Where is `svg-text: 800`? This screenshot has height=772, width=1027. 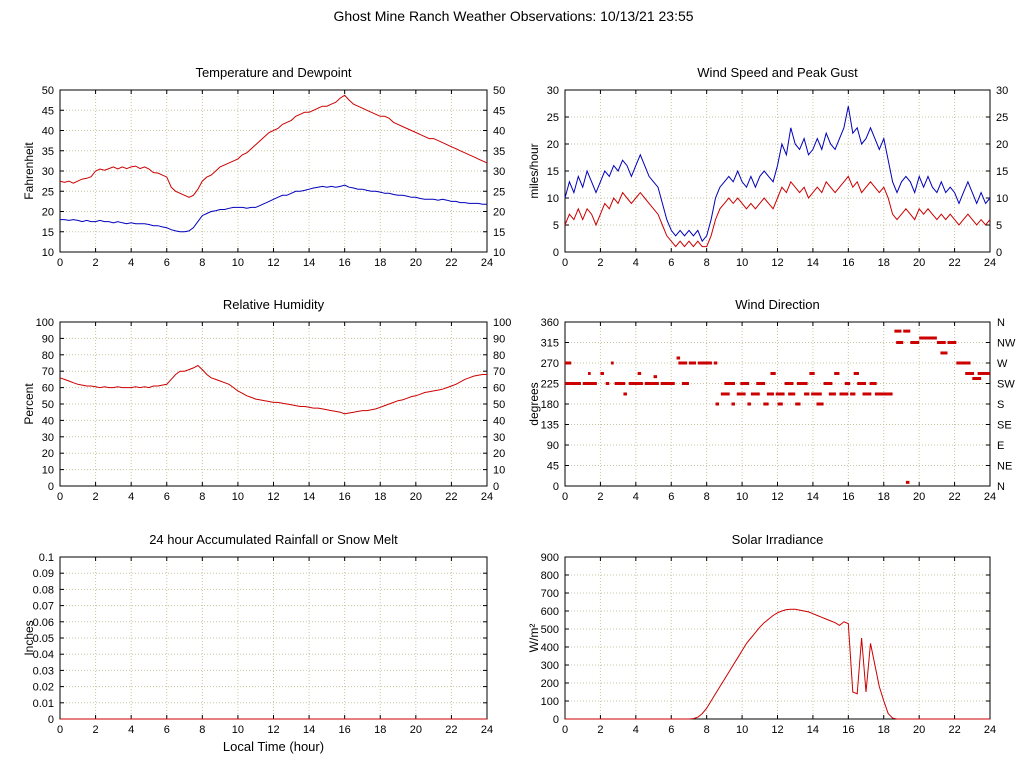
svg-text: 800 is located at coordinates (550, 576).